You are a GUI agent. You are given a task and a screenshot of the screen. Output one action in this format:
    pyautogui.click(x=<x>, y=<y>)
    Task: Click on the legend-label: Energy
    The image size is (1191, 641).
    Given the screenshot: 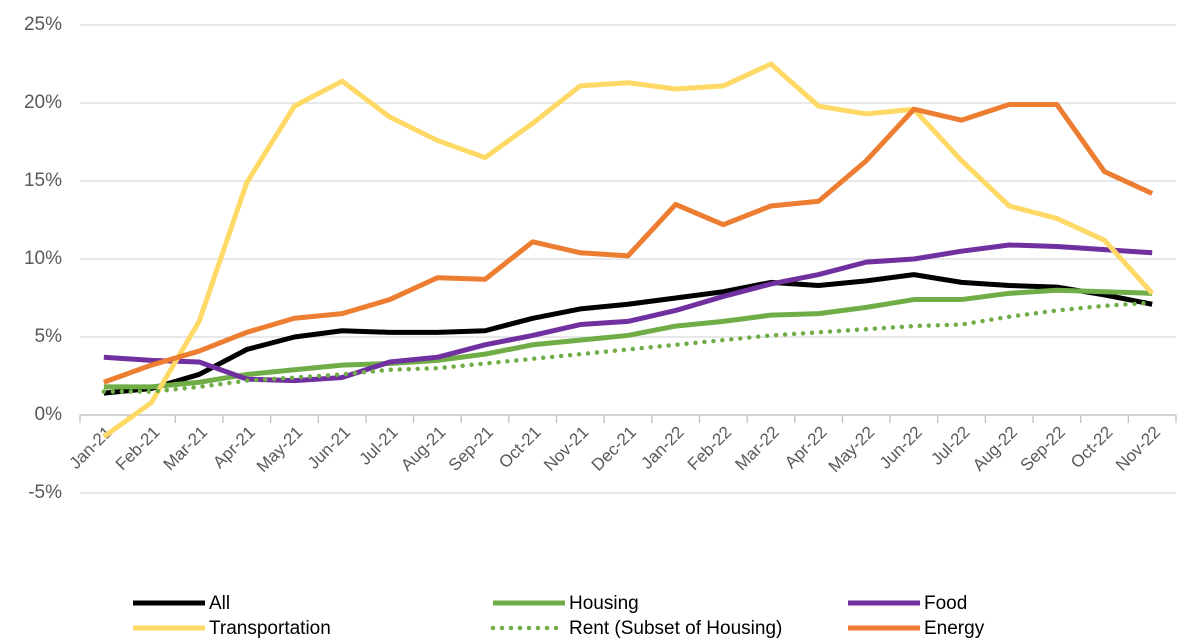 What is the action you would take?
    pyautogui.click(x=954, y=628)
    